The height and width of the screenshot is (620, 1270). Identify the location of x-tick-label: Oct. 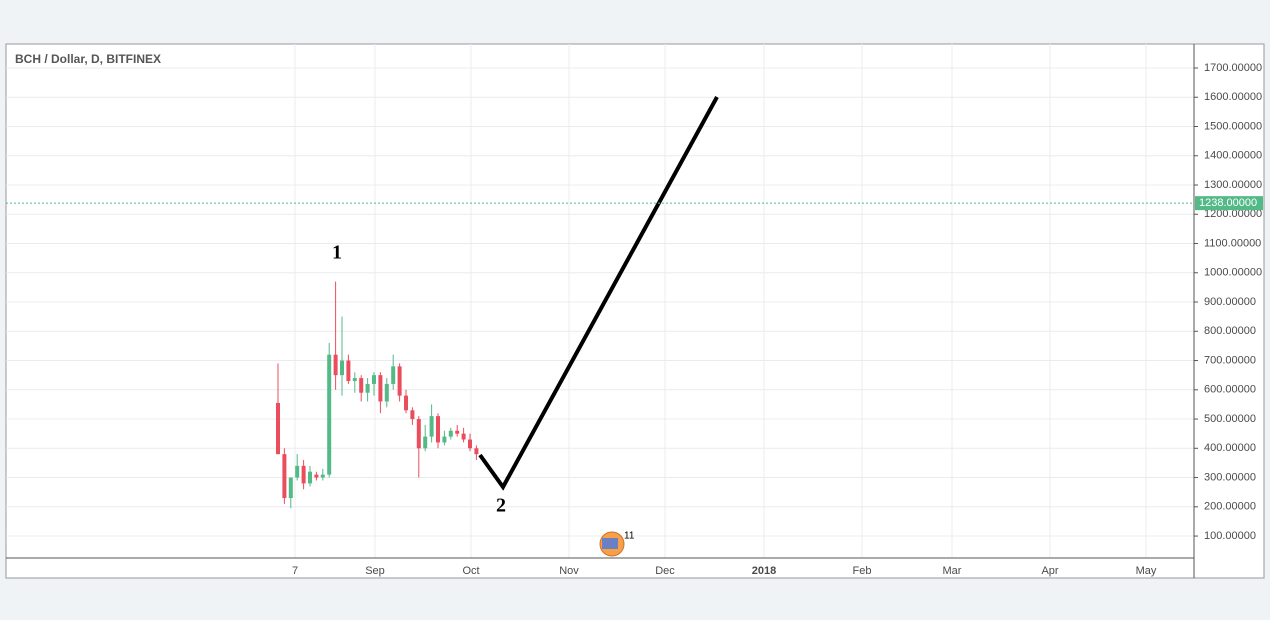
(470, 571).